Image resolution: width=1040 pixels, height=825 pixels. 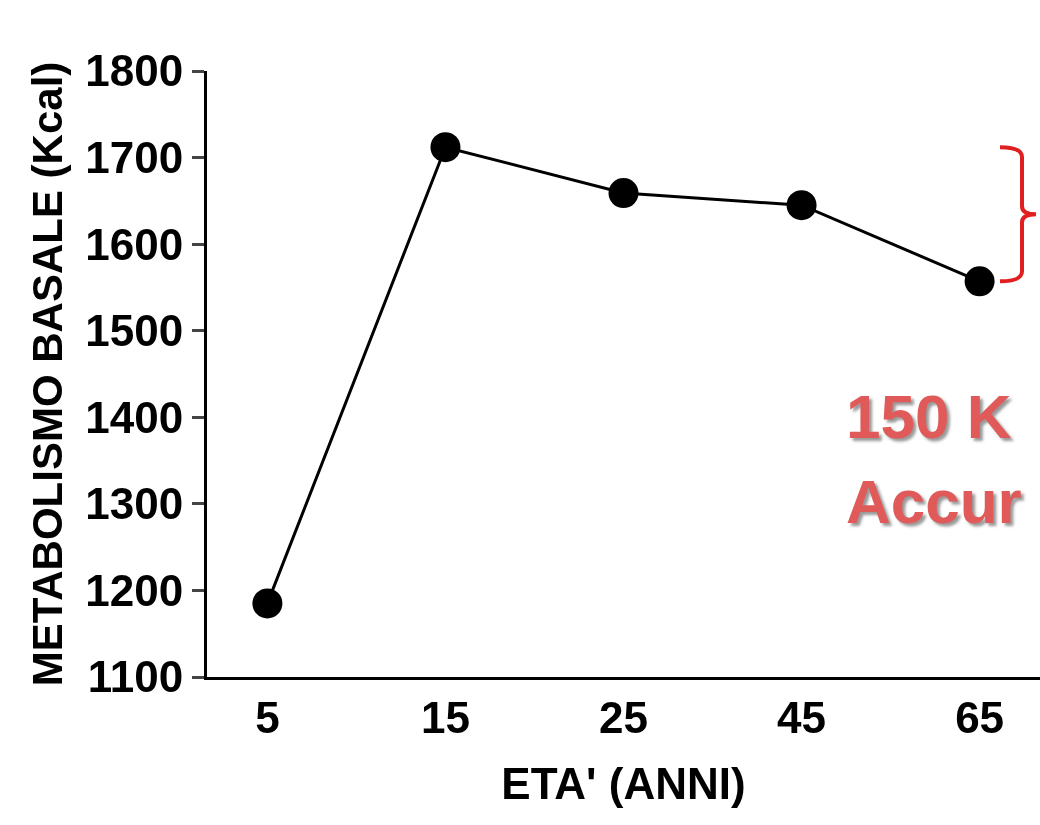 I want to click on x-tick-label: 5, so click(x=267, y=717).